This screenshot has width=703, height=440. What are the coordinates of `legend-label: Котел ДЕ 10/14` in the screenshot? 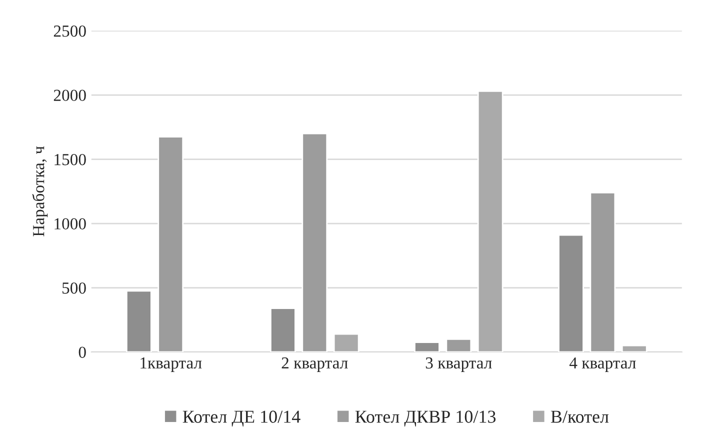 It's located at (241, 418).